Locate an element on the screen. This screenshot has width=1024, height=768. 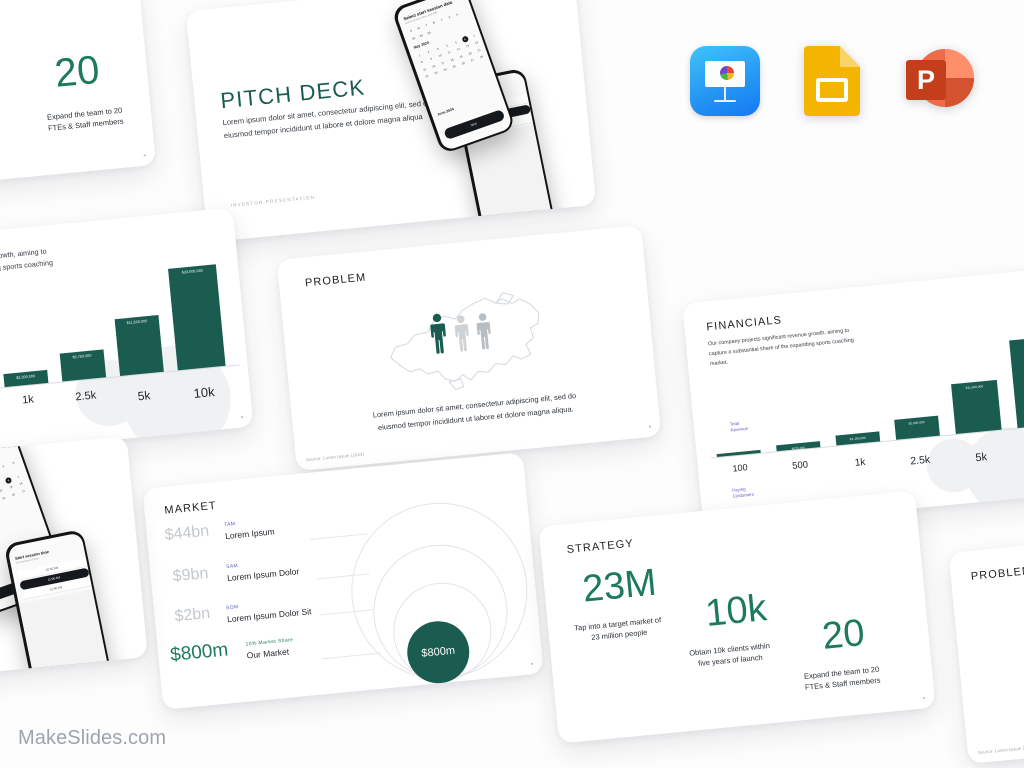
market-bubble-label: $800m is located at coordinates (438, 652).